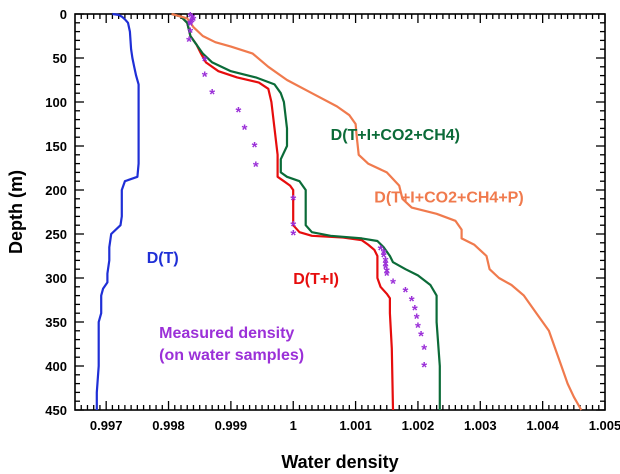 This screenshot has width=620, height=474. Describe the element at coordinates (56, 322) in the screenshot. I see `y-tick-label: 350` at that location.